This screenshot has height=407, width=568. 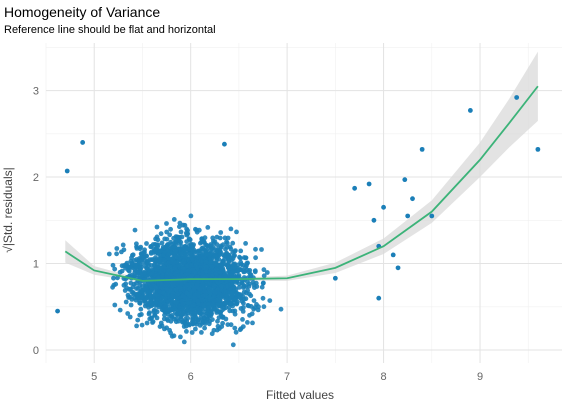 I want to click on x-tick-label: 7, so click(x=287, y=377).